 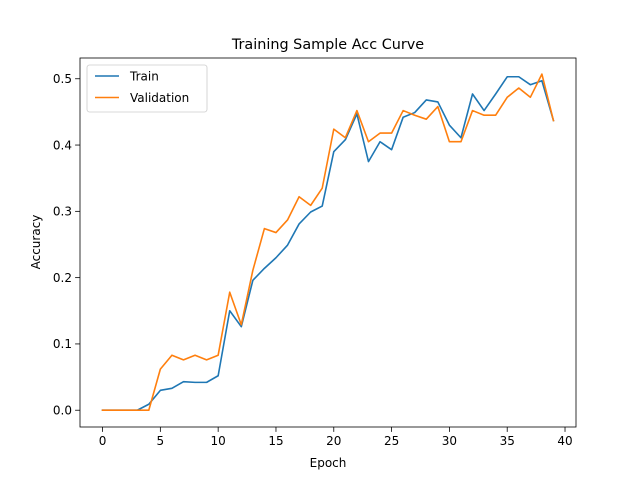 I want to click on y-tick-label: 0.1, so click(x=62, y=344).